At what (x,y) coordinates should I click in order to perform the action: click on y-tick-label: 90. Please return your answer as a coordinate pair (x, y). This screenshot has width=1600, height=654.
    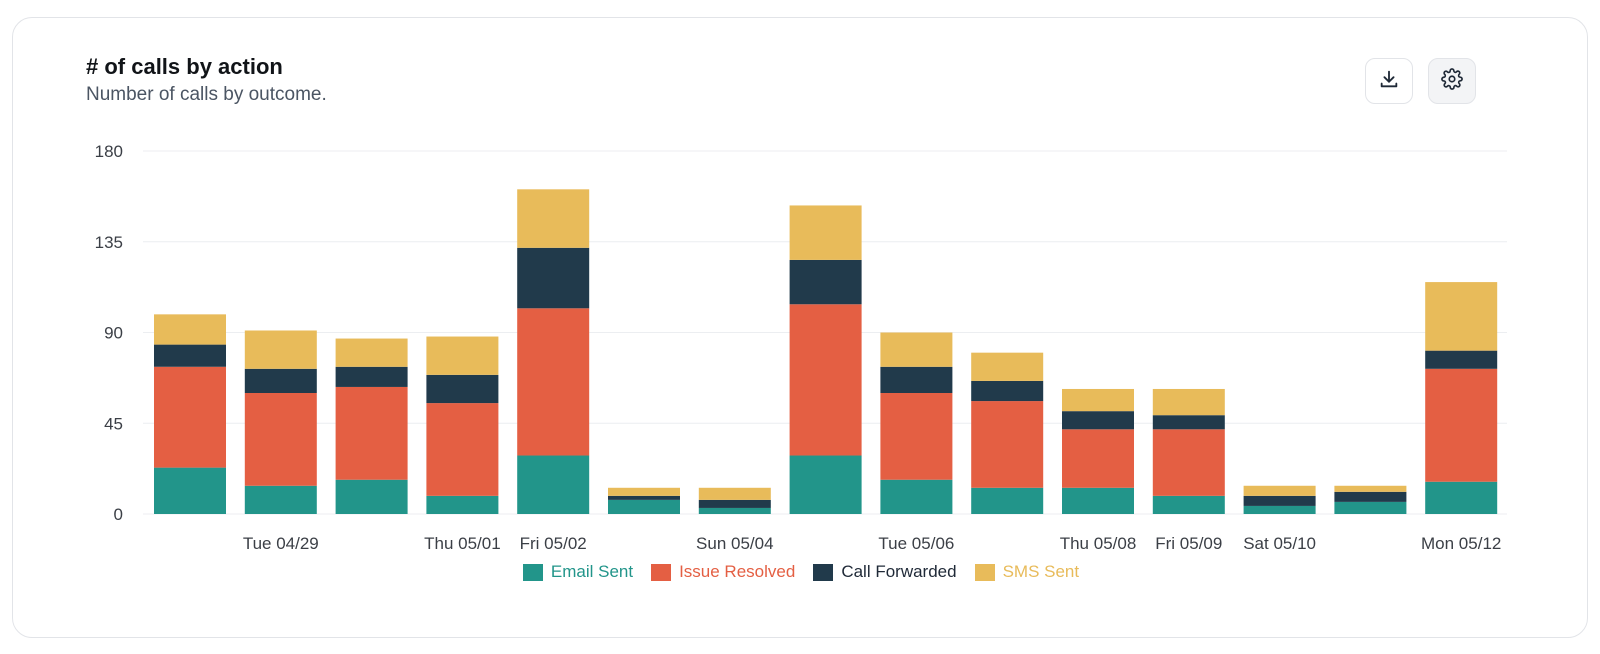
    Looking at the image, I should click on (113, 333).